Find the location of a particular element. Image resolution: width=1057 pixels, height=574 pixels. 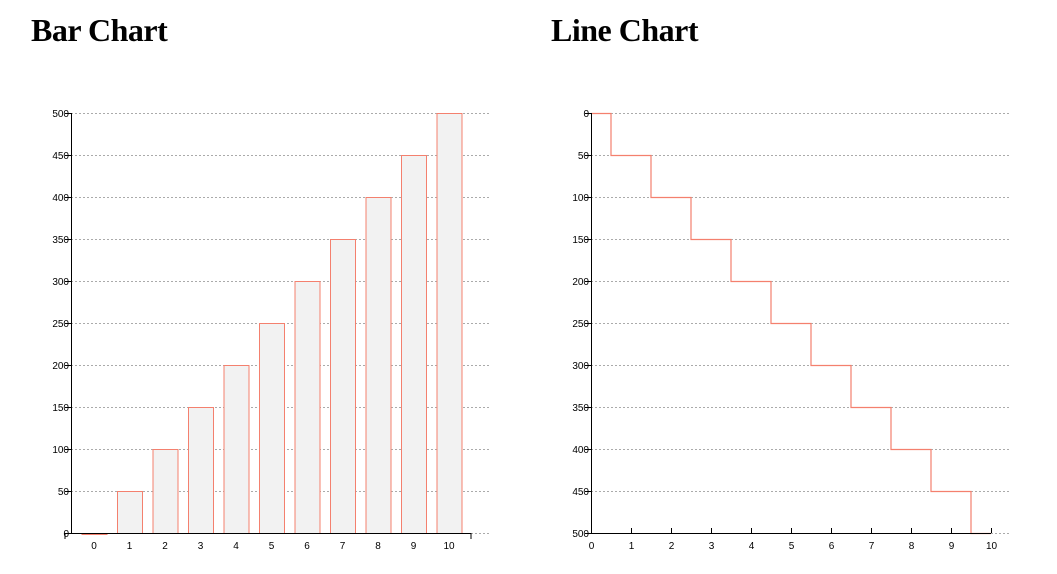

bar-x-axis: 0 1 2 3 4 5 6 7 8 9 10 is located at coordinates (268, 542).